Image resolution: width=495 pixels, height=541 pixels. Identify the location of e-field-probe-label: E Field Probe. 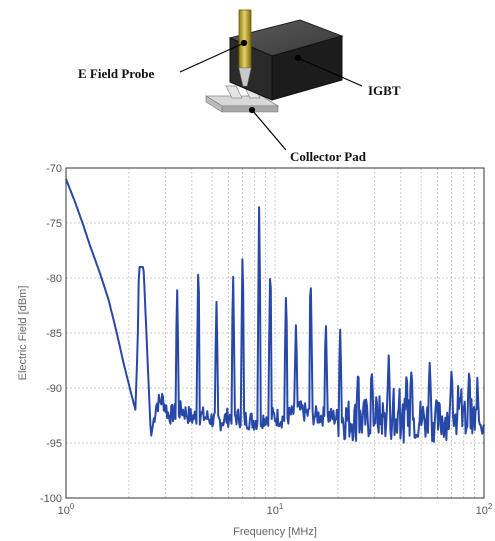
(116, 73).